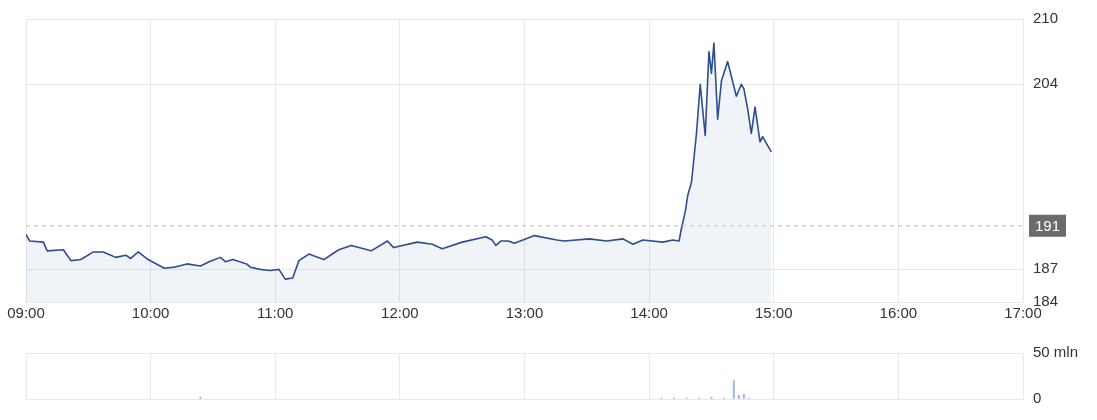  I want to click on x-tick-label: 09:00, so click(26, 313).